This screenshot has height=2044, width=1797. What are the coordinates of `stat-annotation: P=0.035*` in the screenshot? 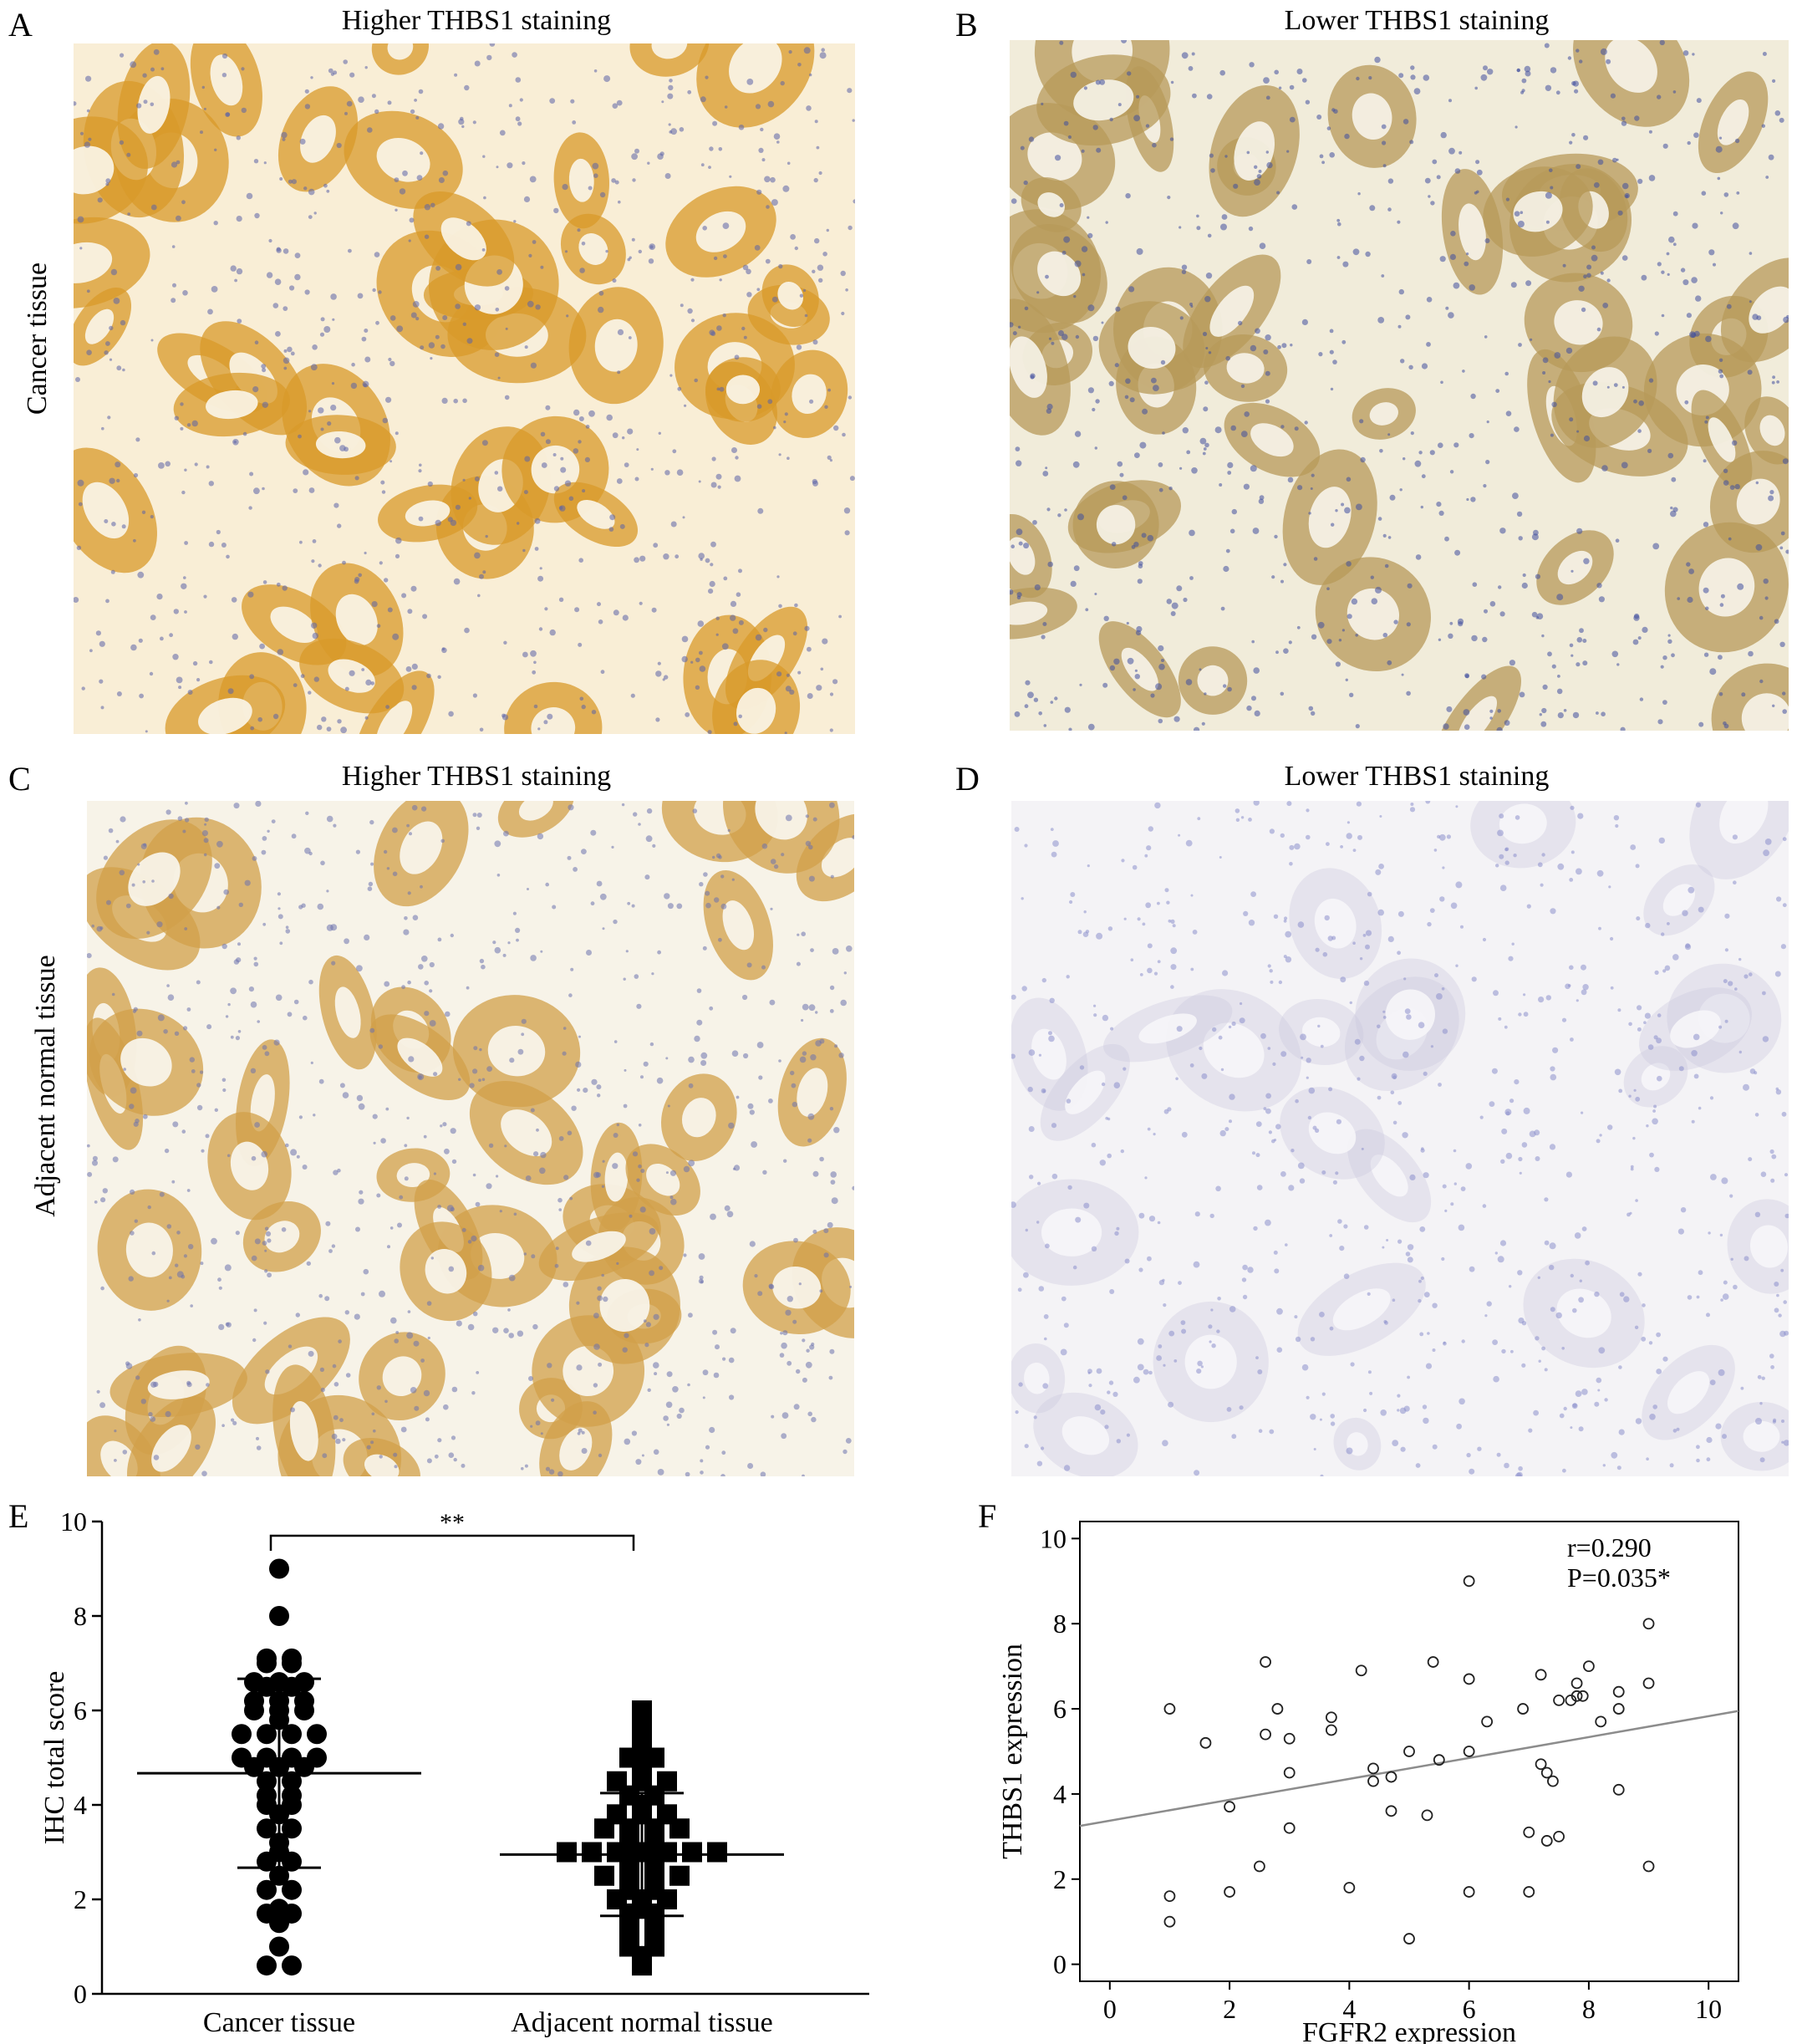 It's located at (1619, 1577).